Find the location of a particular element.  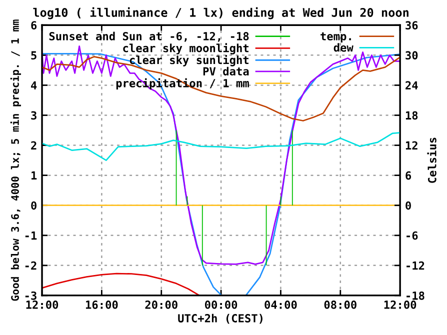

legend-label: dew is located at coordinates (344, 47).